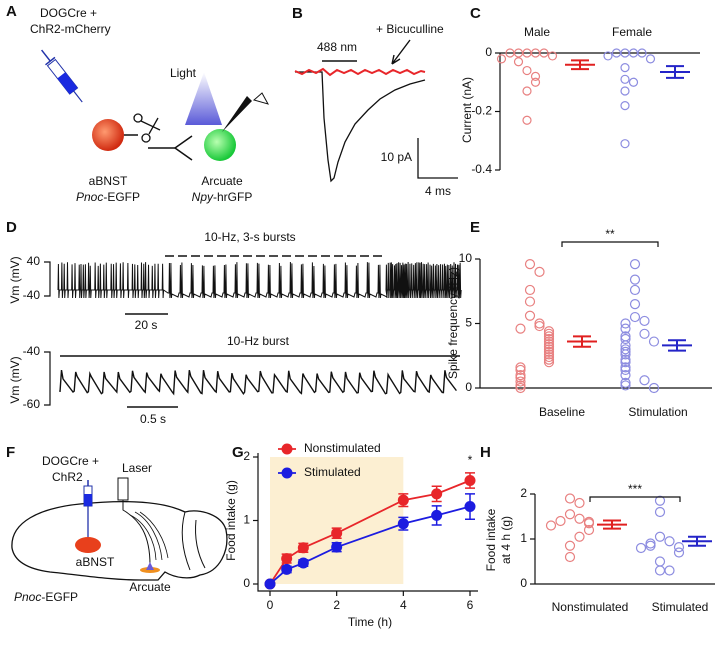  Describe the element at coordinates (470, 605) in the screenshot. I see `x-tick-label: 6` at that location.